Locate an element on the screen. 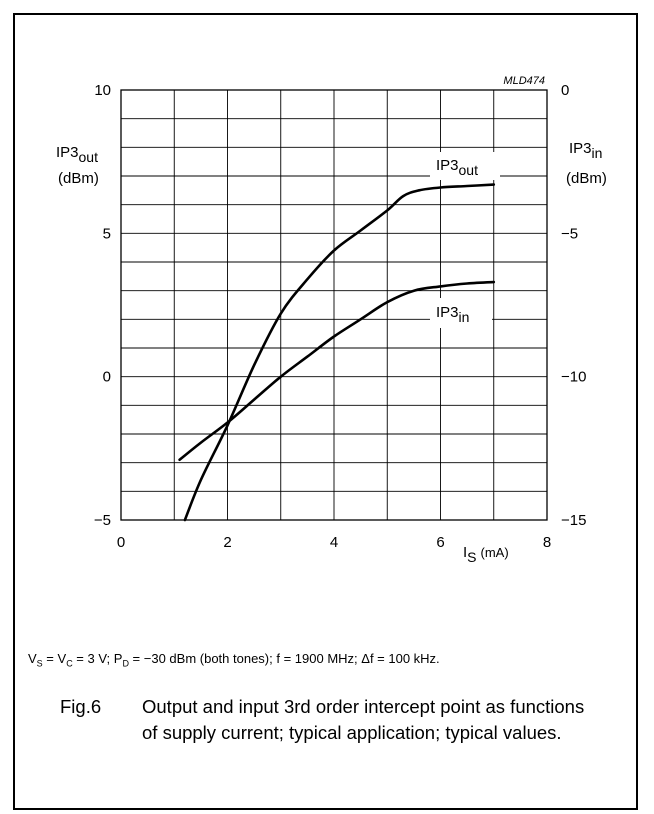 The width and height of the screenshot is (654, 814). y-left-axis-unit: (dBm) is located at coordinates (78, 178).